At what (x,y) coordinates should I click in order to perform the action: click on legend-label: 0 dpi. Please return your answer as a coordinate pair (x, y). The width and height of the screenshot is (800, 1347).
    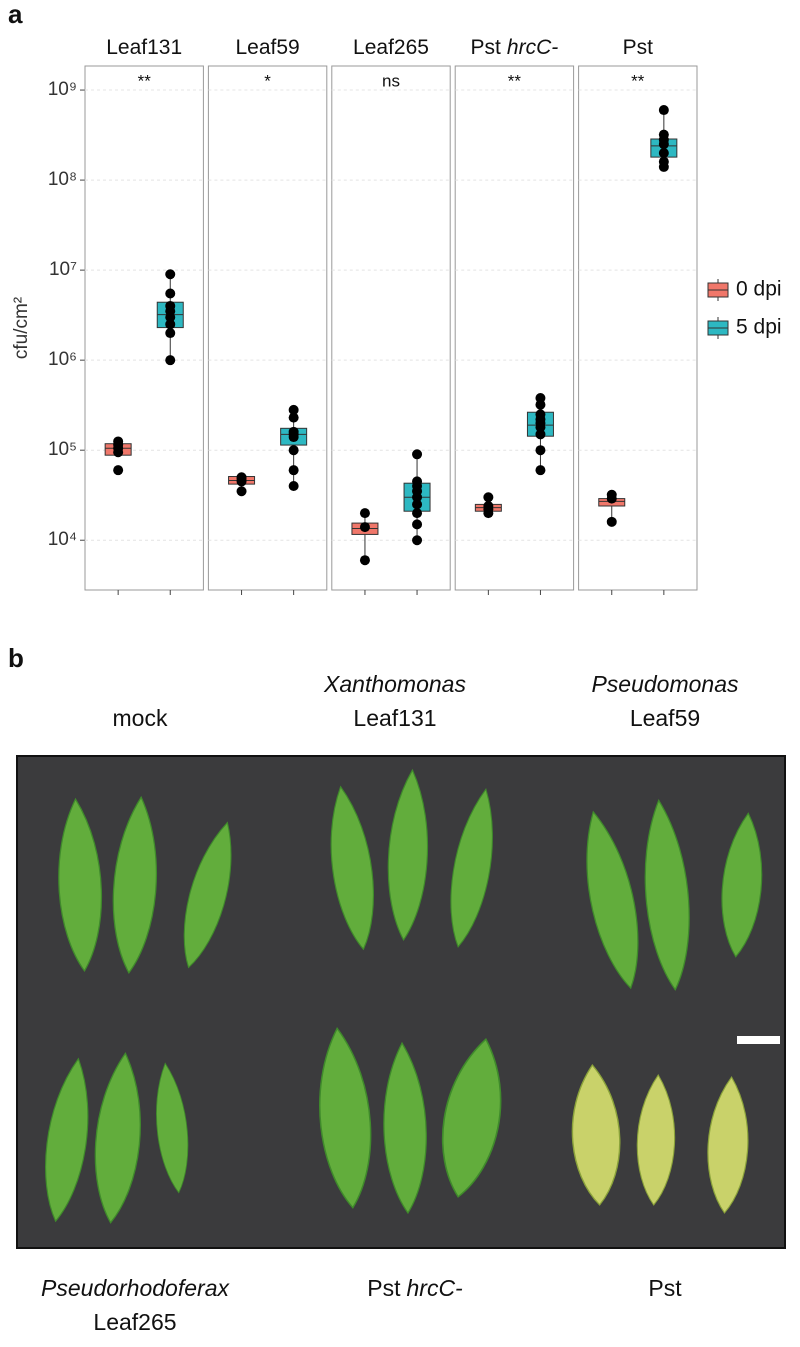
    Looking at the image, I should click on (759, 289).